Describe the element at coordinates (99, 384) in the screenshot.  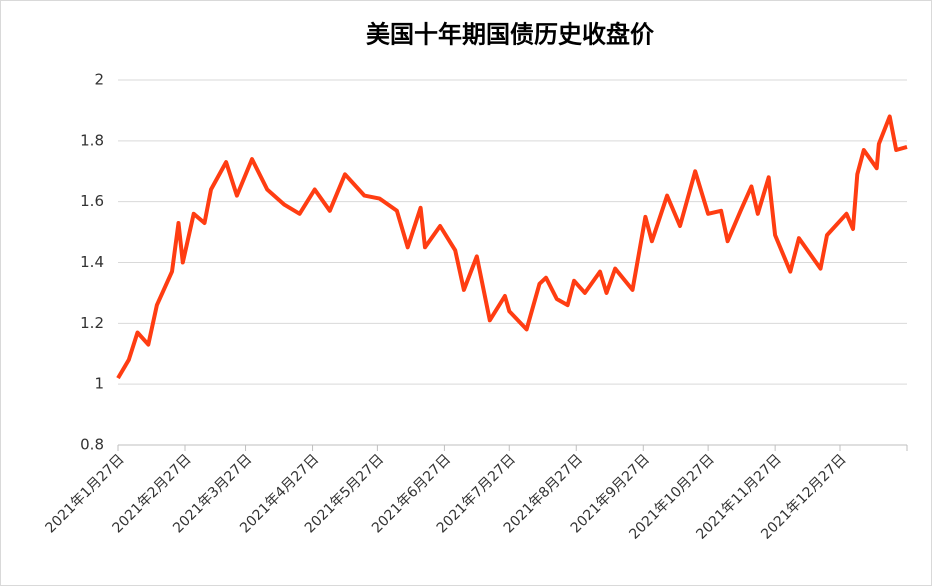
I see `y-tick-label: 1` at that location.